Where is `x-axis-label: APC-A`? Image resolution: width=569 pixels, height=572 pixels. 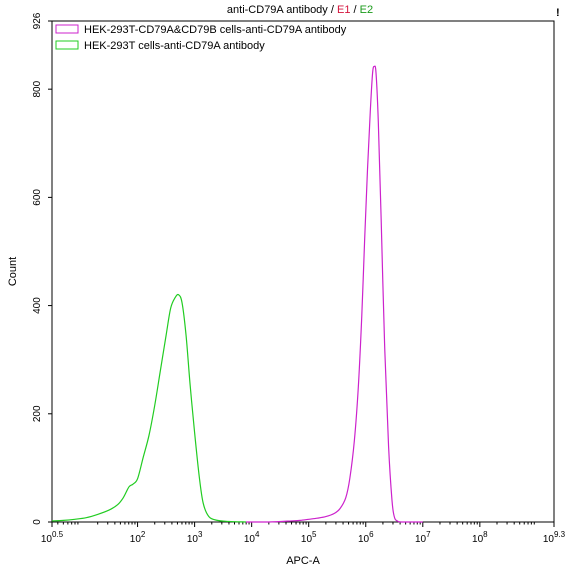
x-axis-label: APC-A is located at coordinates (303, 561).